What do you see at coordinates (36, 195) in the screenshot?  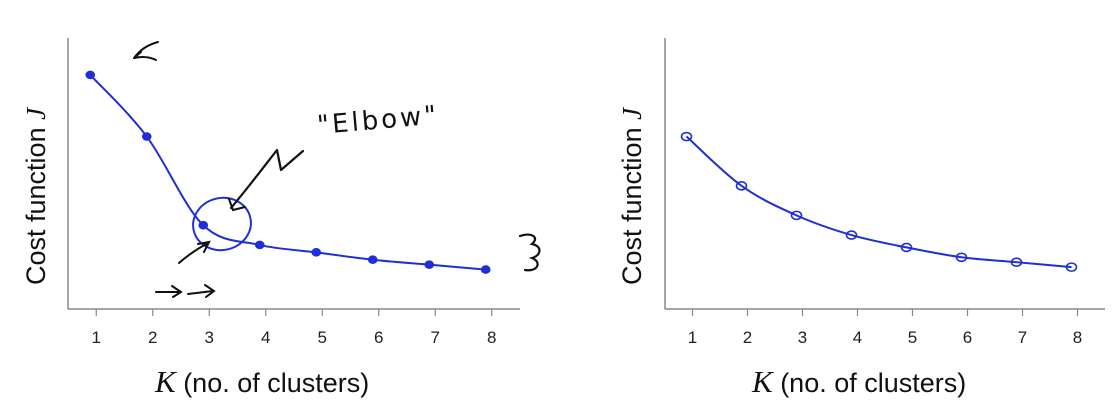 I see `left-y-axis-label: Cost function J` at bounding box center [36, 195].